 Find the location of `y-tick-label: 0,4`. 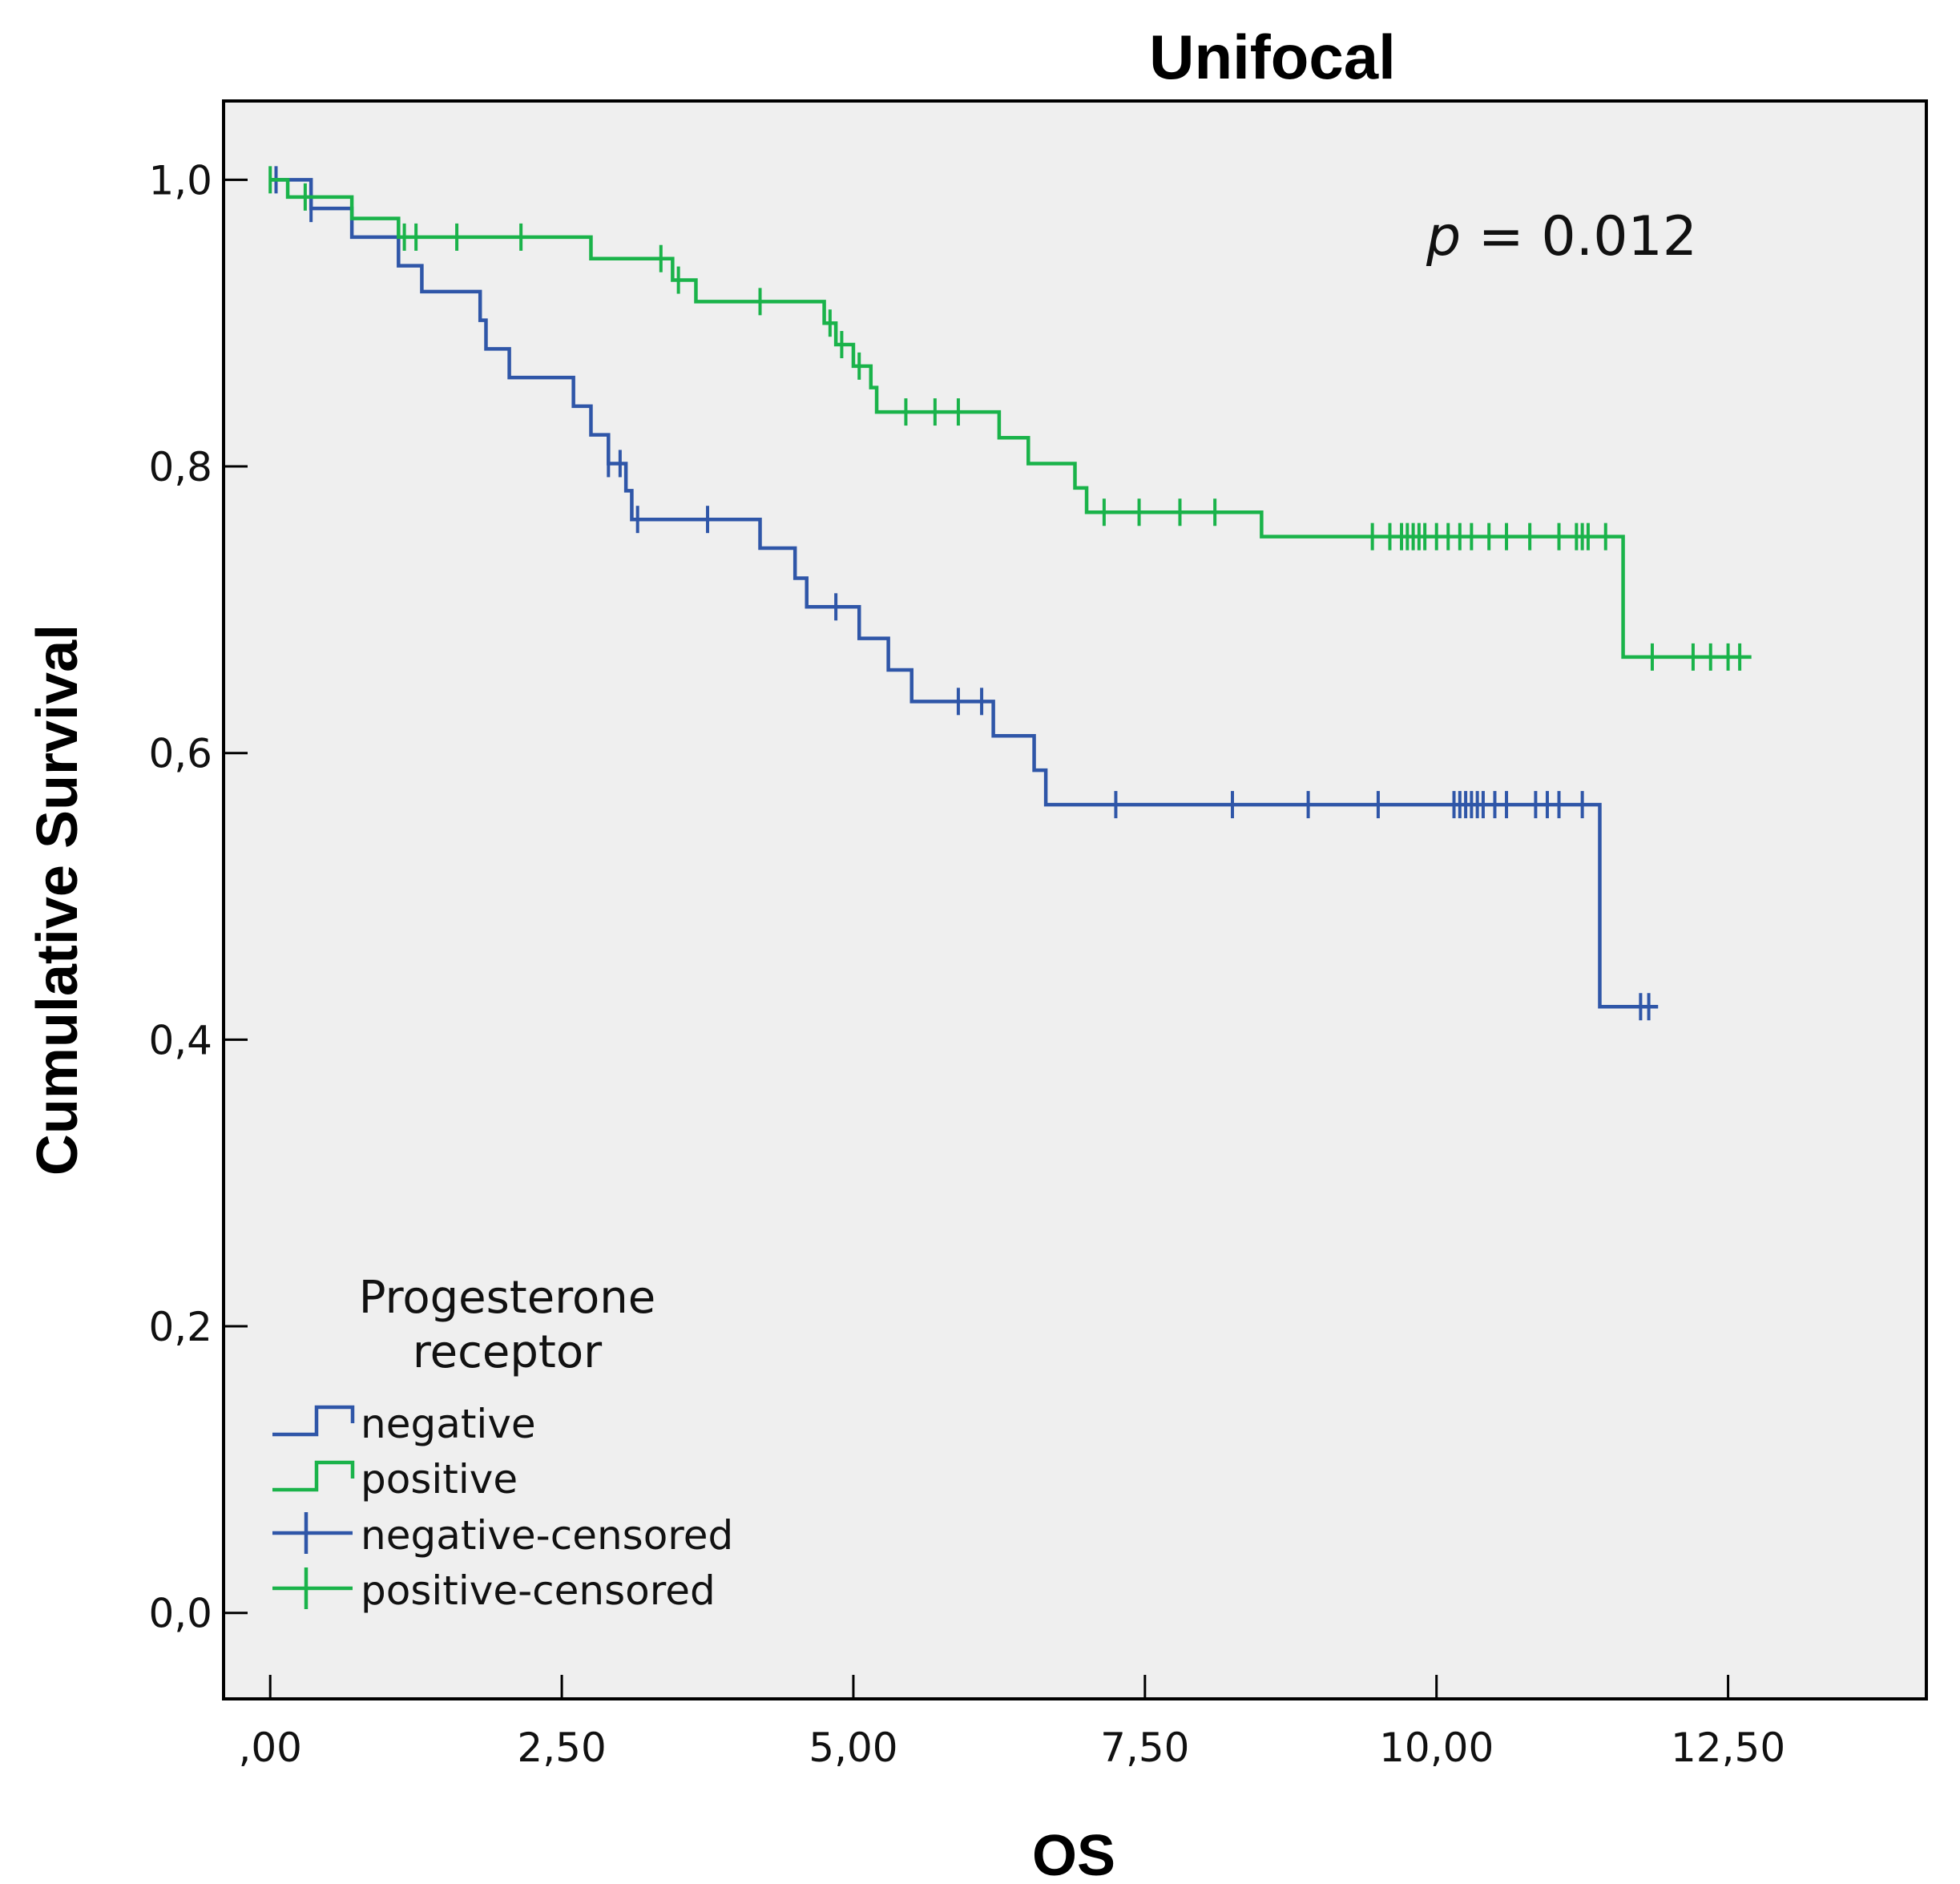

y-tick-label: 0,4 is located at coordinates (180, 1040).